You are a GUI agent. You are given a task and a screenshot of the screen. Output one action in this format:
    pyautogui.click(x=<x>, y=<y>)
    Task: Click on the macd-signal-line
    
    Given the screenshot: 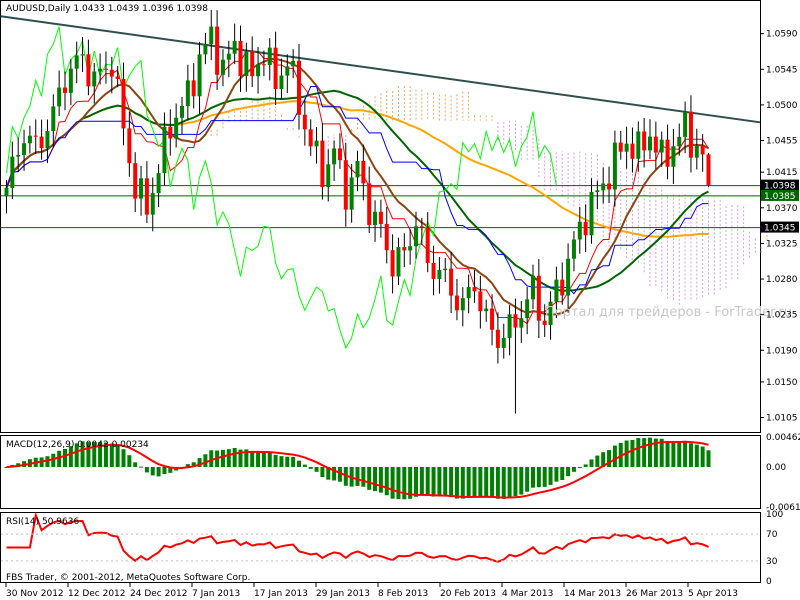 What is the action you would take?
    pyautogui.click(x=357, y=469)
    